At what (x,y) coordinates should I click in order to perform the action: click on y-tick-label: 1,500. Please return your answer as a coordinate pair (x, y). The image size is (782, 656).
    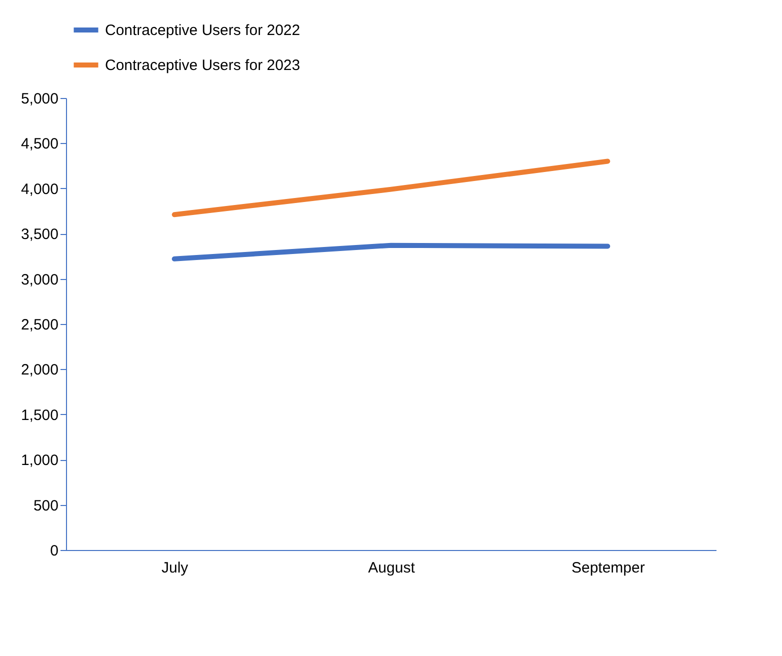
    Looking at the image, I should click on (39, 415).